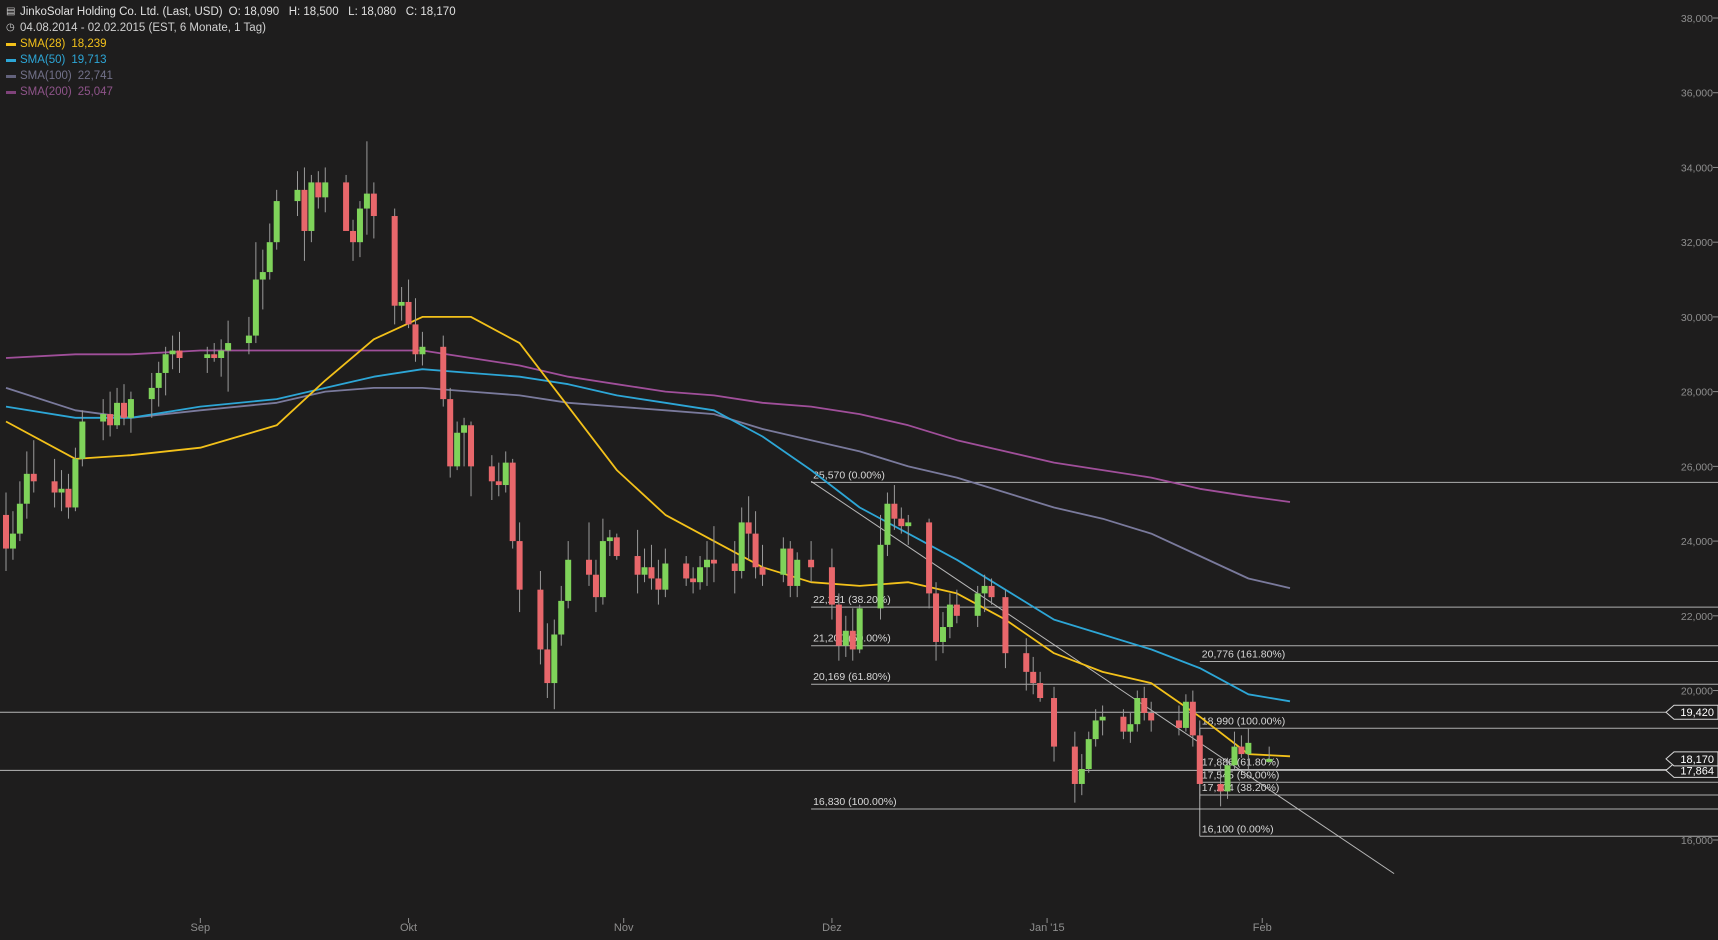 This screenshot has width=1718, height=940. Describe the element at coordinates (43, 44) in the screenshot. I see `sma28-name: SMA(28)` at that location.